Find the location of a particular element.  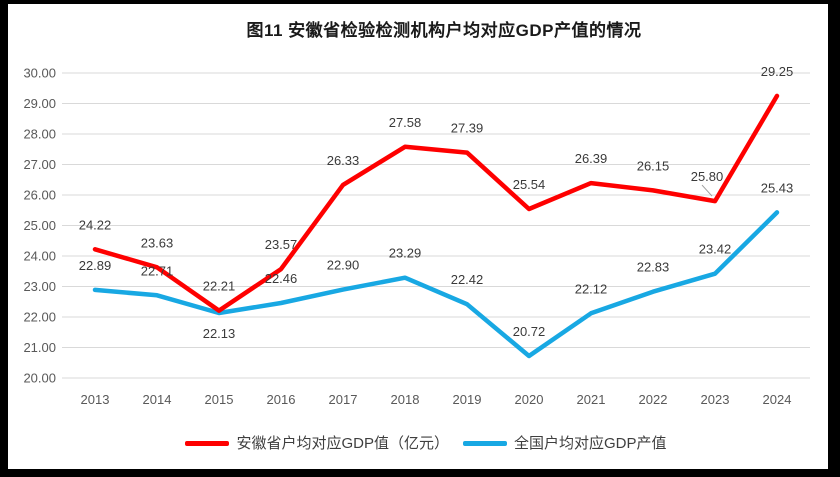

y-axis-tick-label: 20.00 is located at coordinates (39, 378).